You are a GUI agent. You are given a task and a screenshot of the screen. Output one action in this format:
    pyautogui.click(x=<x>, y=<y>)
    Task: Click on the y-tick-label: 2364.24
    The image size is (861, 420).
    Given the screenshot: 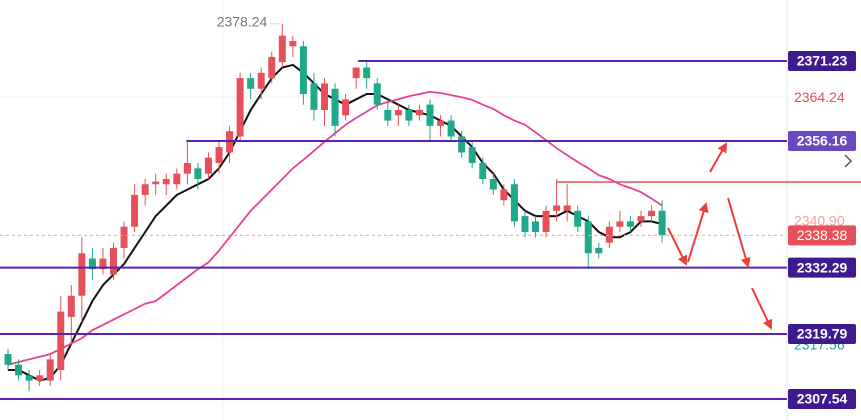 What is the action you would take?
    pyautogui.click(x=819, y=97)
    